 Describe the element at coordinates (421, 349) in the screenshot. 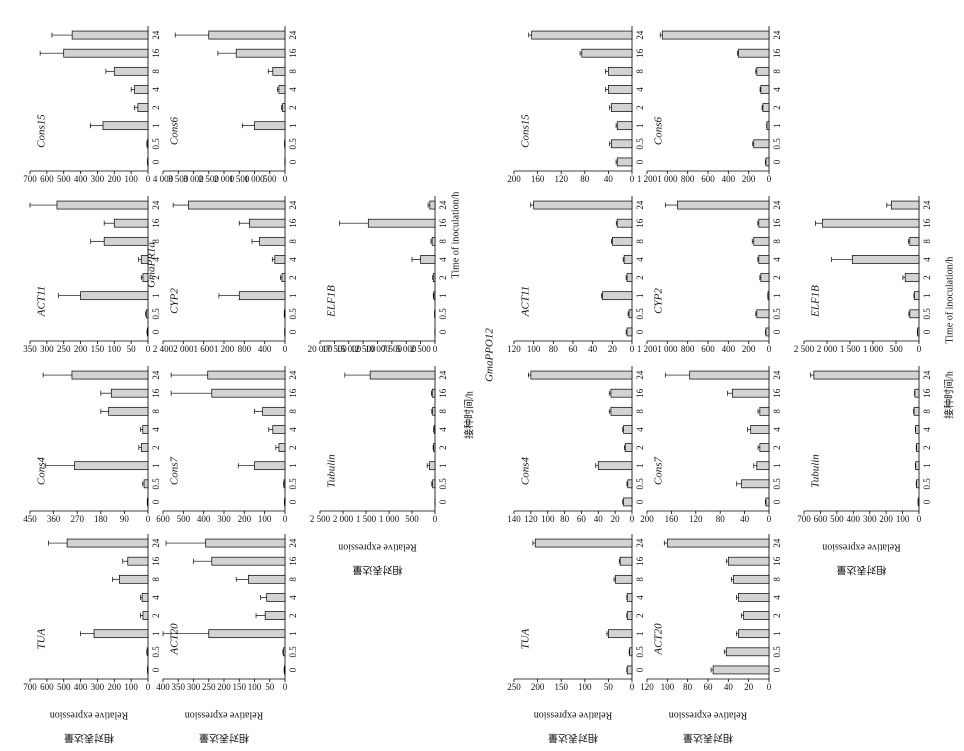

I see `y-tick-label: 2 500` at that location.